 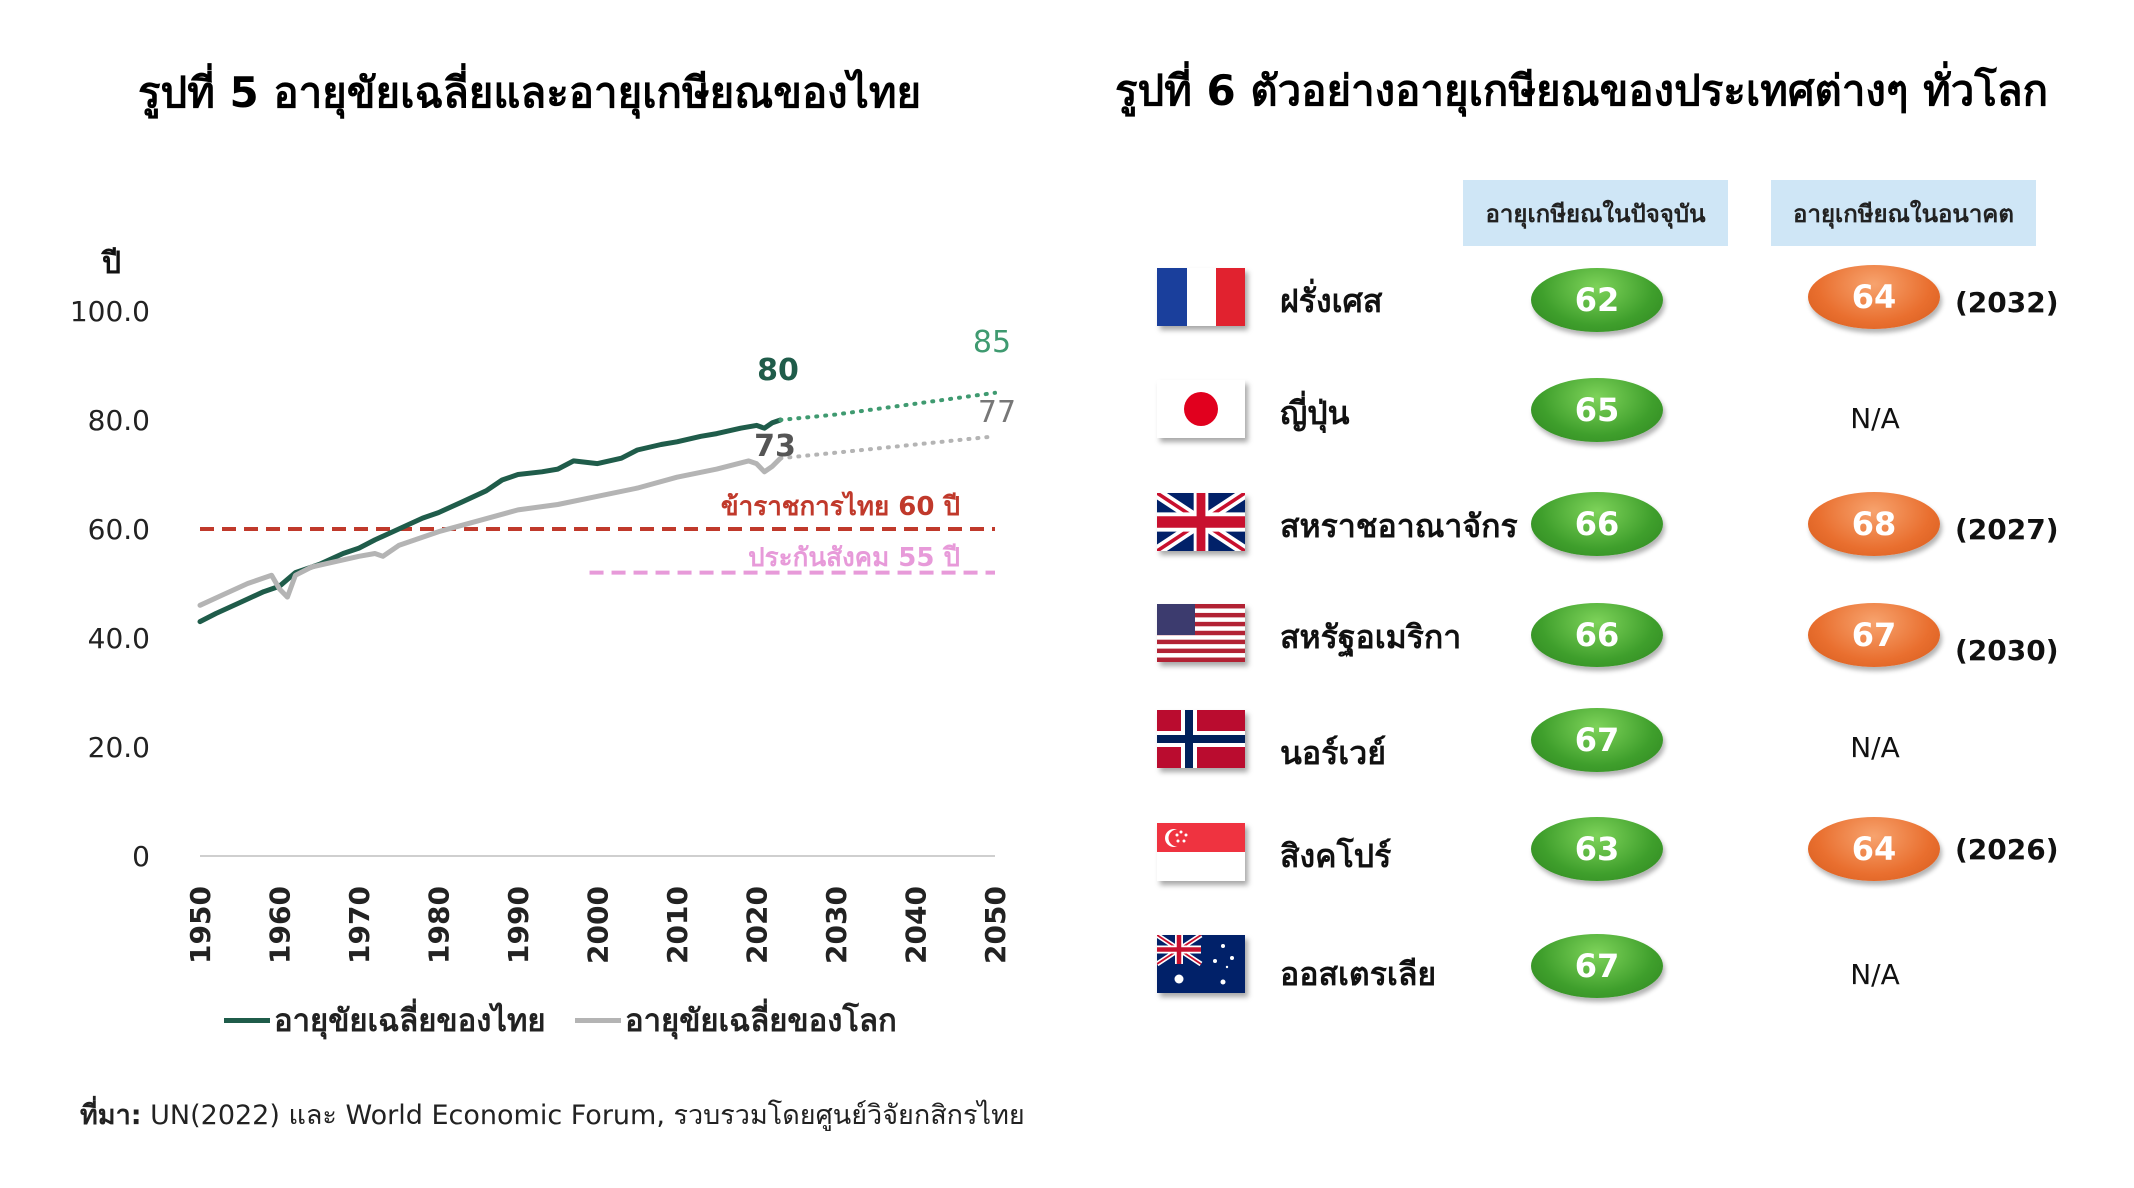 I want to click on france-flag-icon, so click(x=1201, y=297).